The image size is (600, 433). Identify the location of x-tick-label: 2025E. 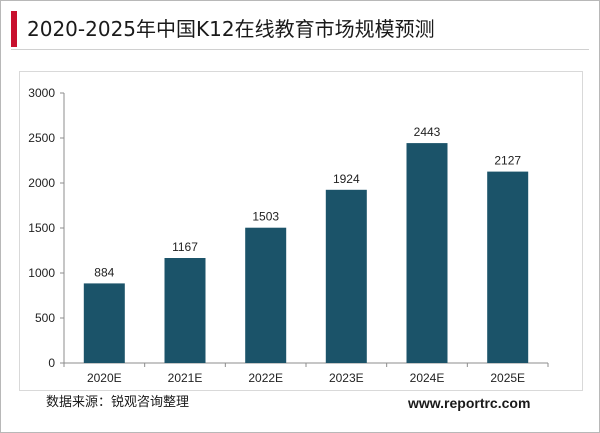
(507, 378).